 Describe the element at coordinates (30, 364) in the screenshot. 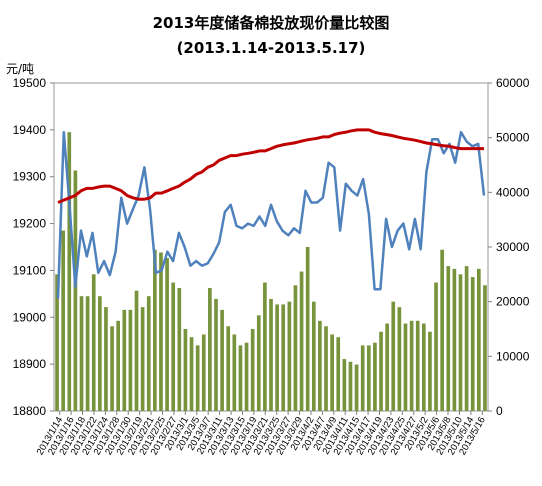

I see `y-left-tick-label: 18900` at that location.